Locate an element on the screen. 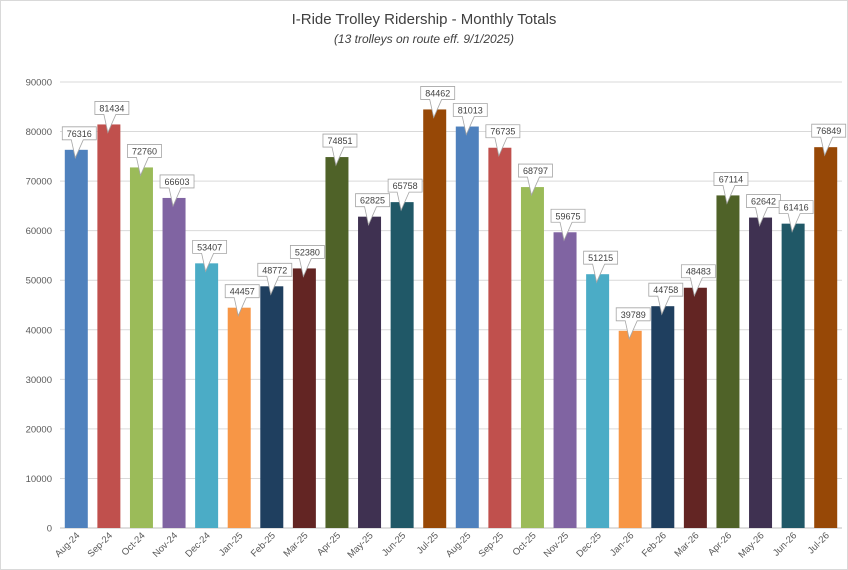  y-tick-label: 20000 is located at coordinates (39, 429).